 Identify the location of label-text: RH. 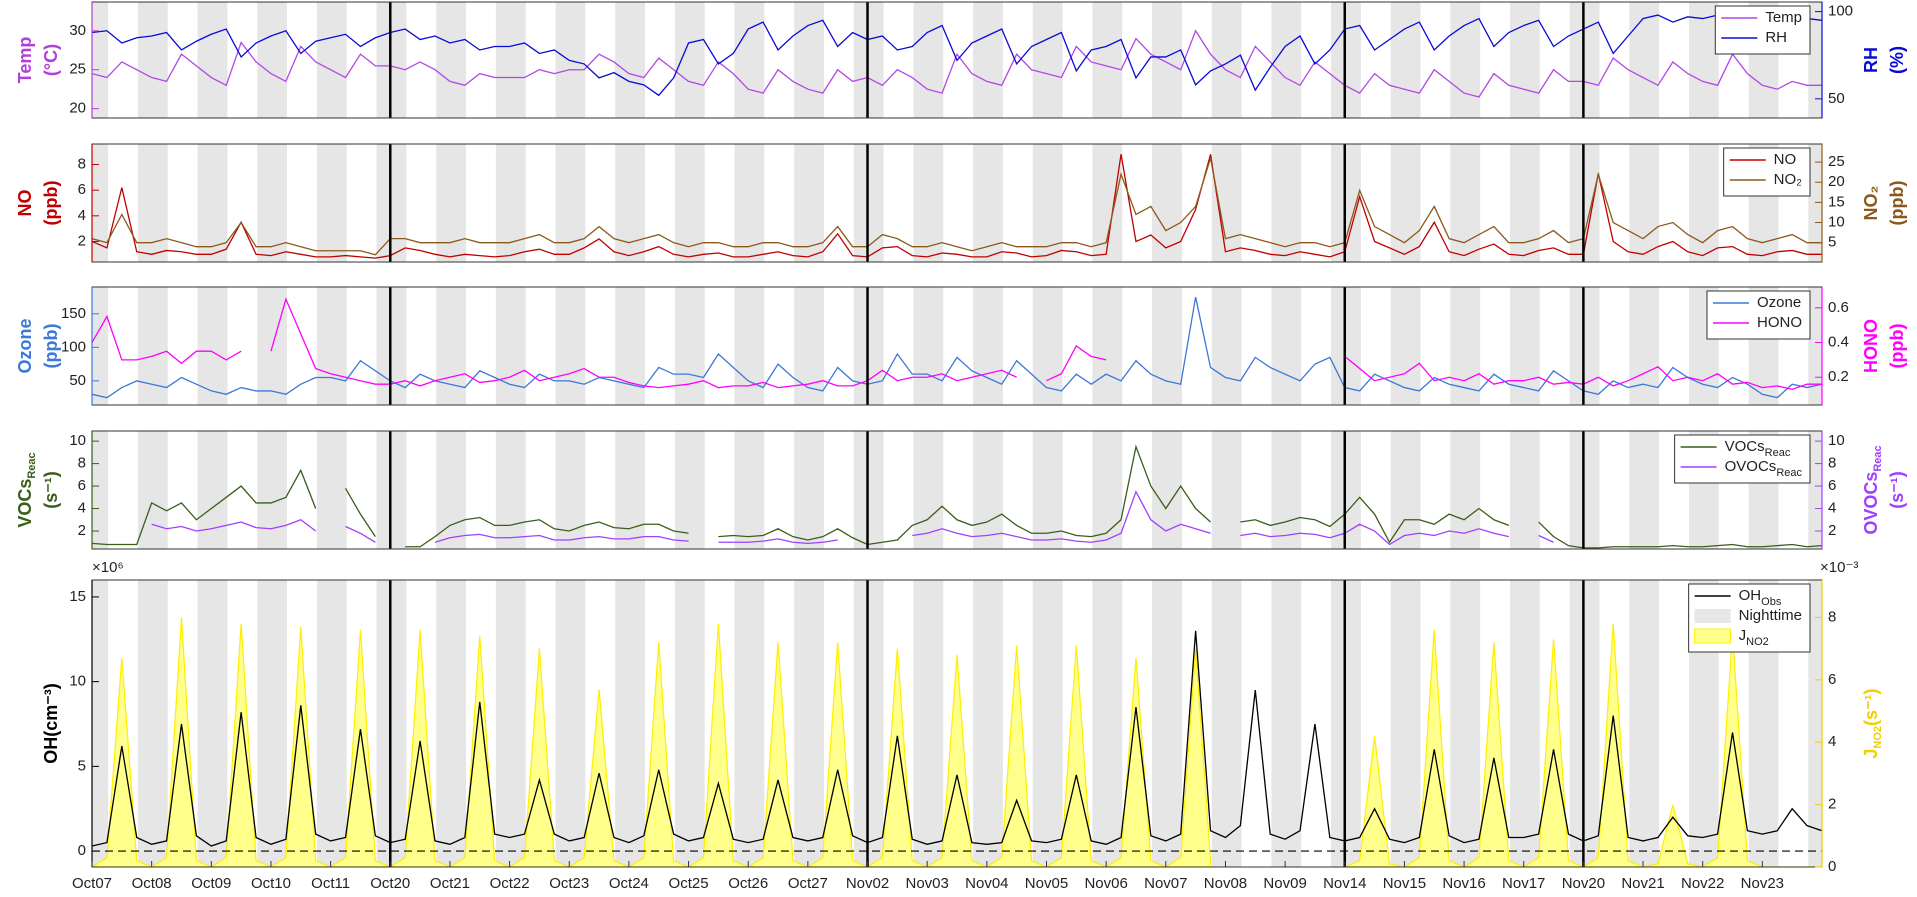
(1871, 60).